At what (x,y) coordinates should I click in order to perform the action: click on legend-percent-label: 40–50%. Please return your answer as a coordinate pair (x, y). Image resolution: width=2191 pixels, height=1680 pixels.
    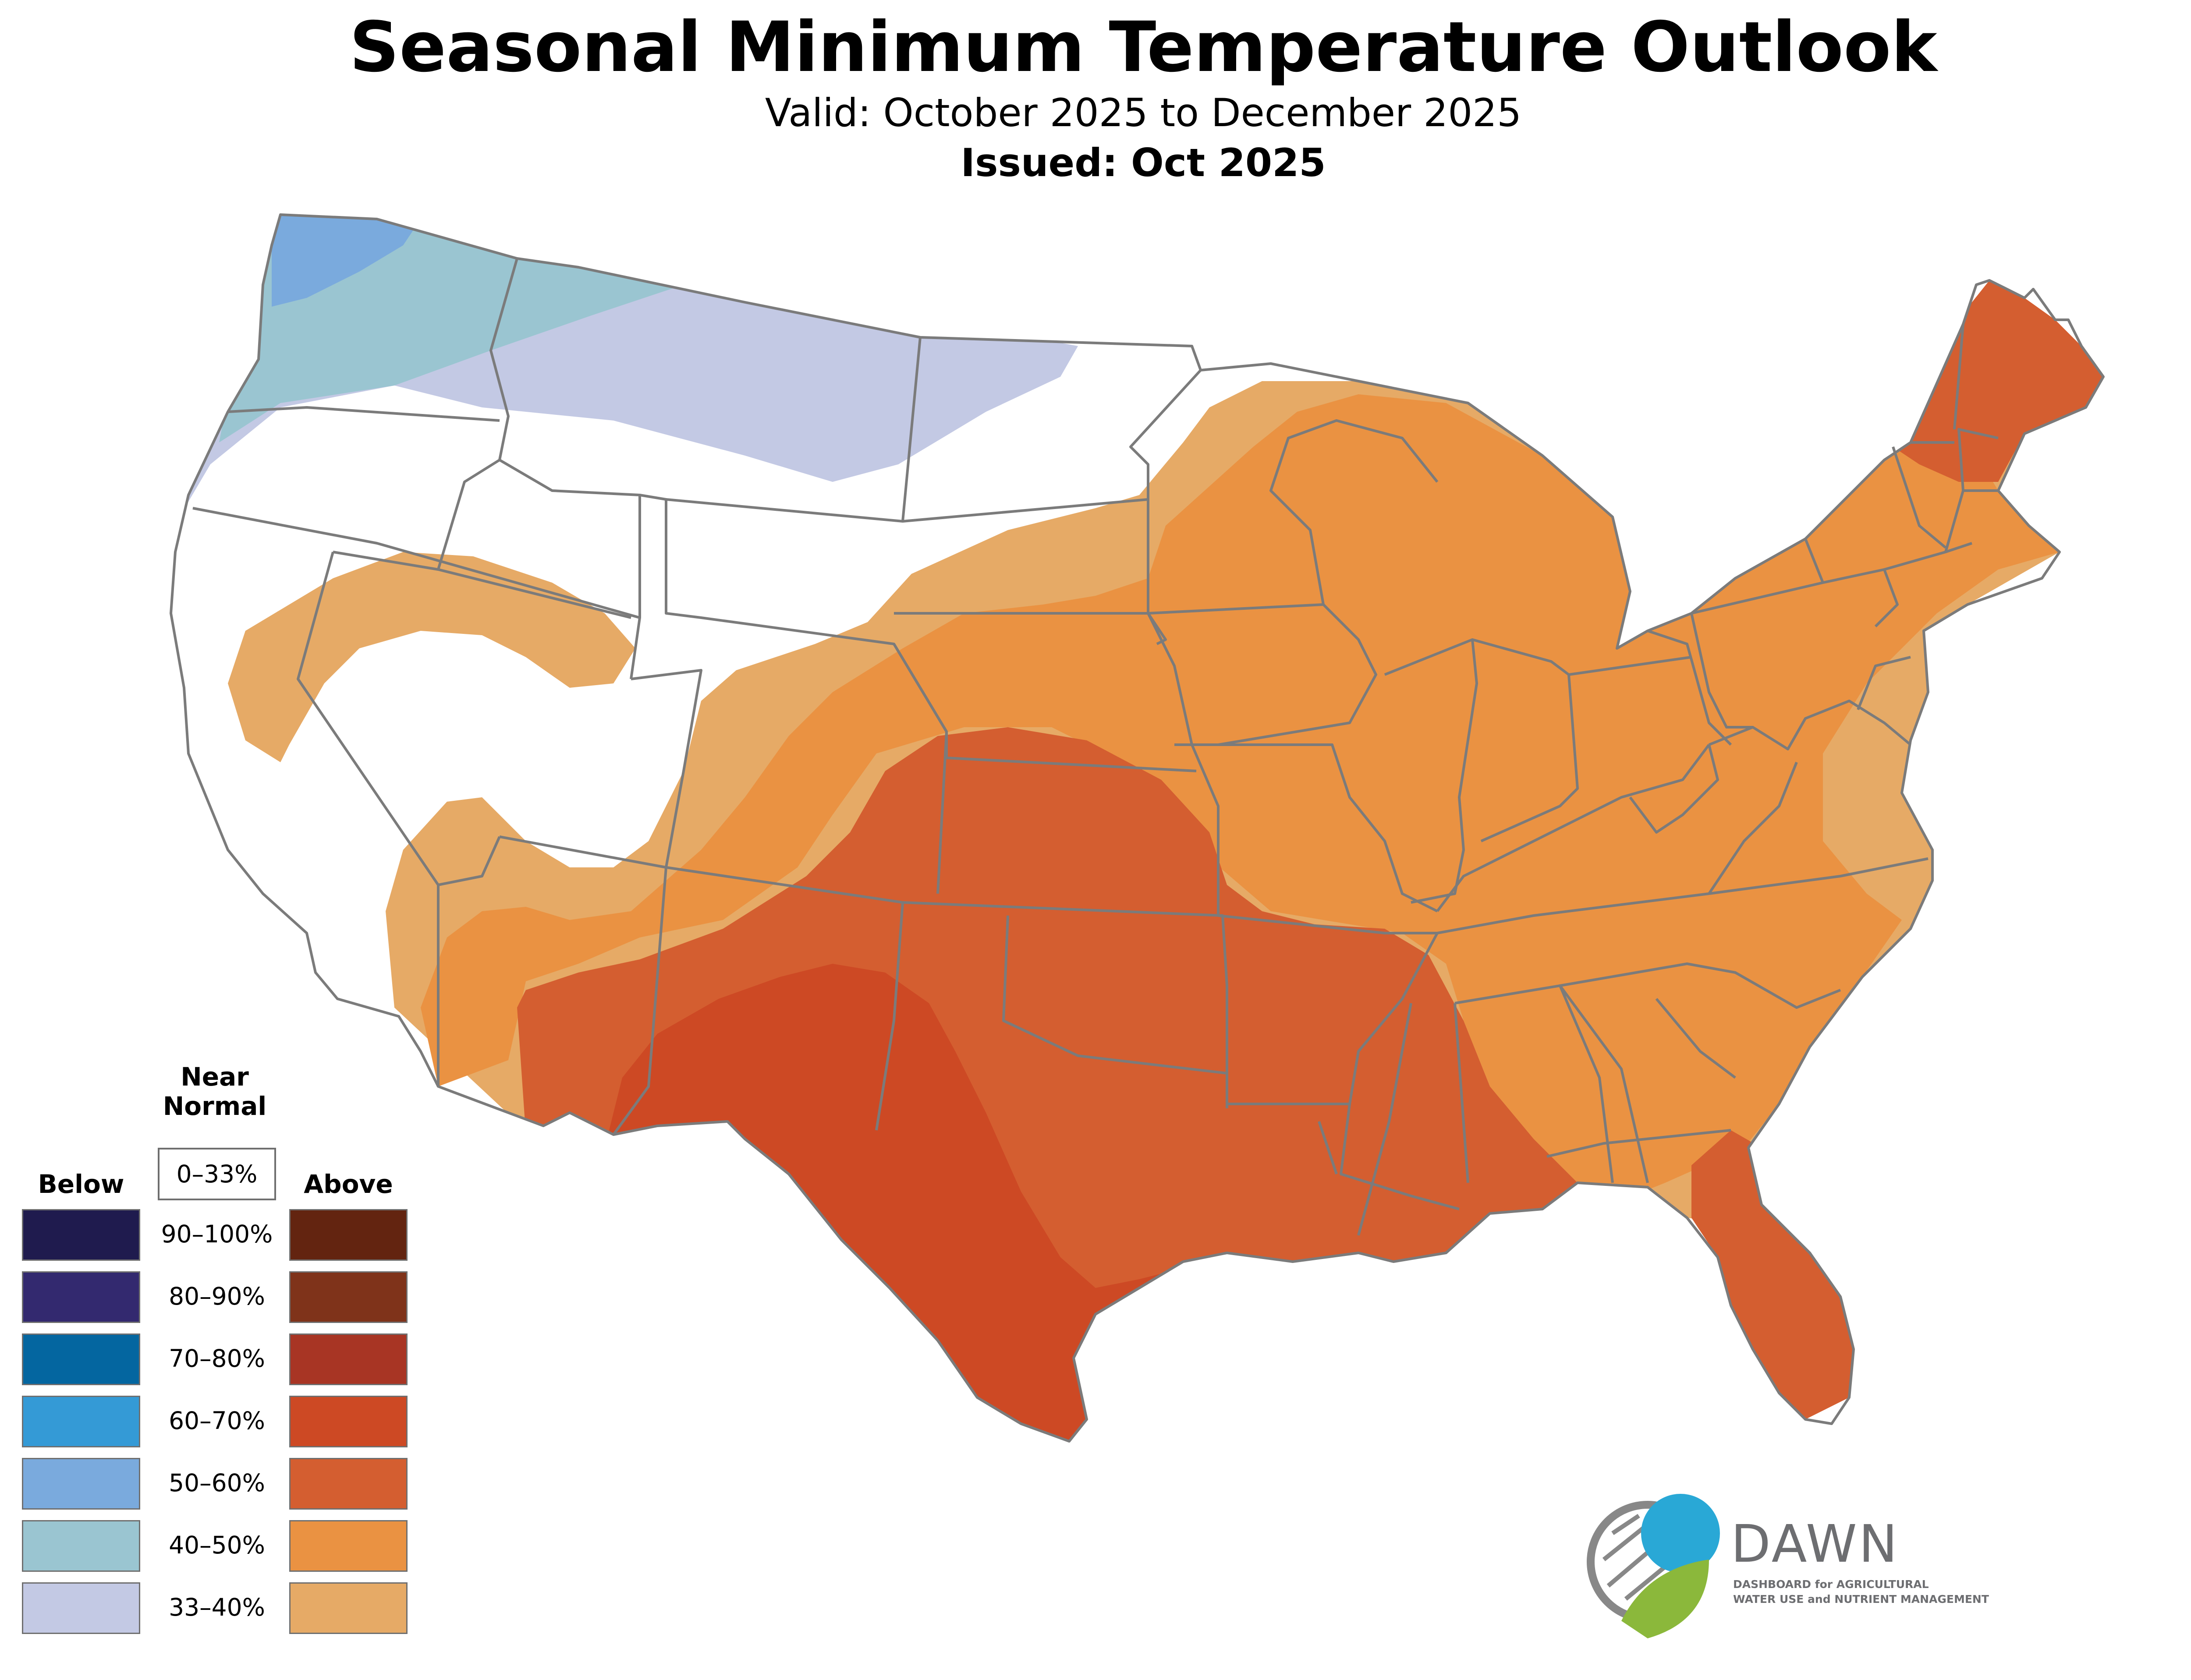
    Looking at the image, I should click on (217, 1545).